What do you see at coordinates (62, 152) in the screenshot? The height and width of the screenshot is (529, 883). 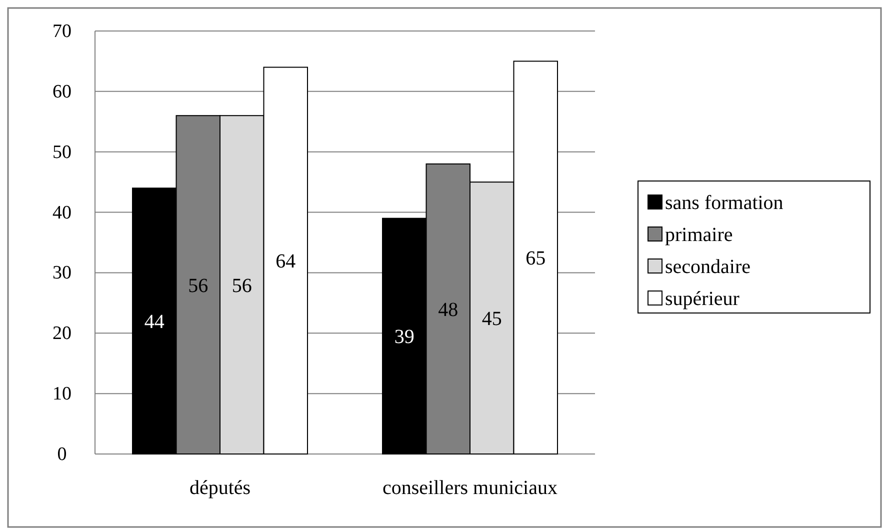 I see `y-tick-label: 50` at bounding box center [62, 152].